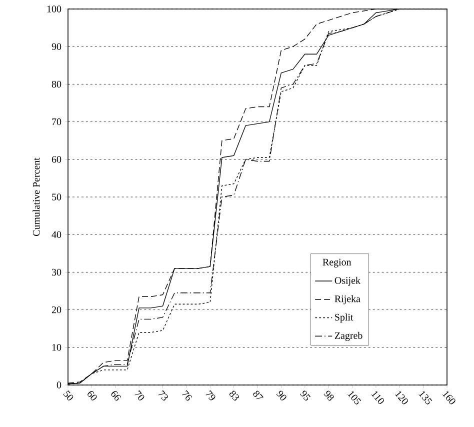 The width and height of the screenshot is (474, 427). I want to click on legend-label: Zagreb, so click(348, 336).